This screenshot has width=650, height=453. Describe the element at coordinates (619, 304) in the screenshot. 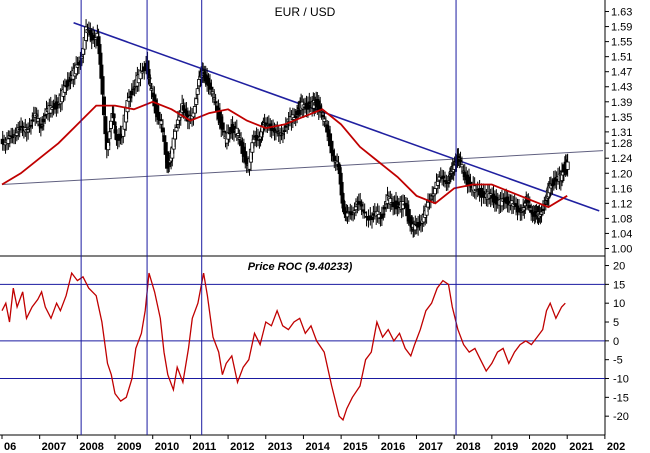

I see `roc-y-tick-label: 10` at that location.